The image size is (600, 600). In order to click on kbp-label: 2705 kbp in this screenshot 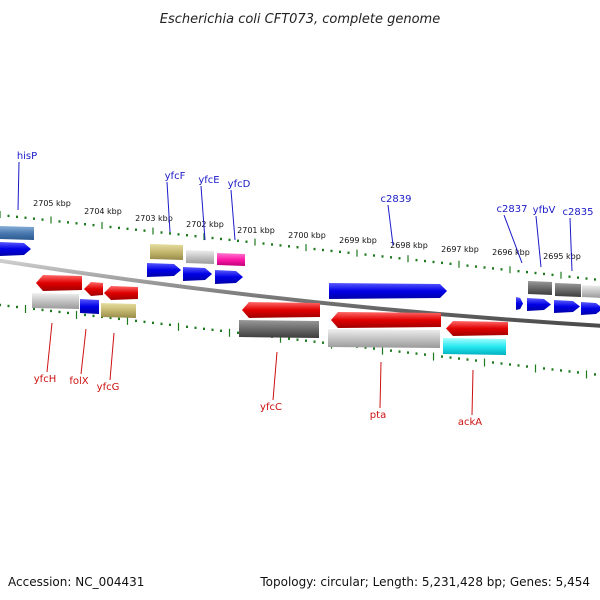, I will do `click(52, 203)`.